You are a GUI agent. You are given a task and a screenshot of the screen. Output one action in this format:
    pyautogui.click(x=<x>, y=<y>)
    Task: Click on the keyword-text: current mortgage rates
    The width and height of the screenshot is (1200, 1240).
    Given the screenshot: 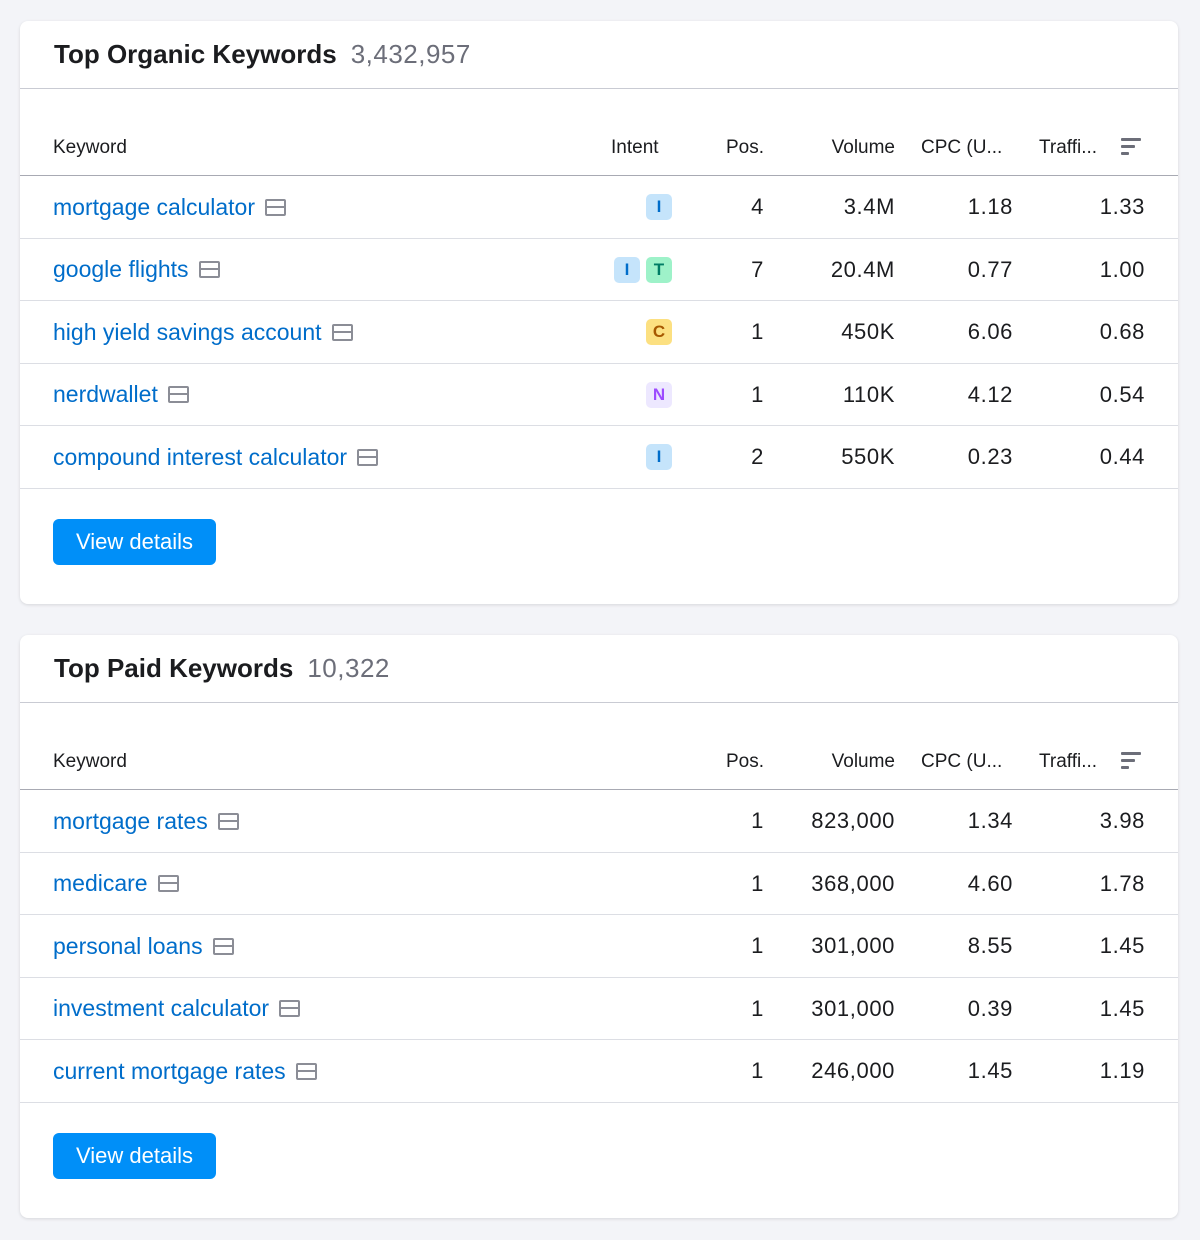 What is the action you would take?
    pyautogui.click(x=169, y=1070)
    